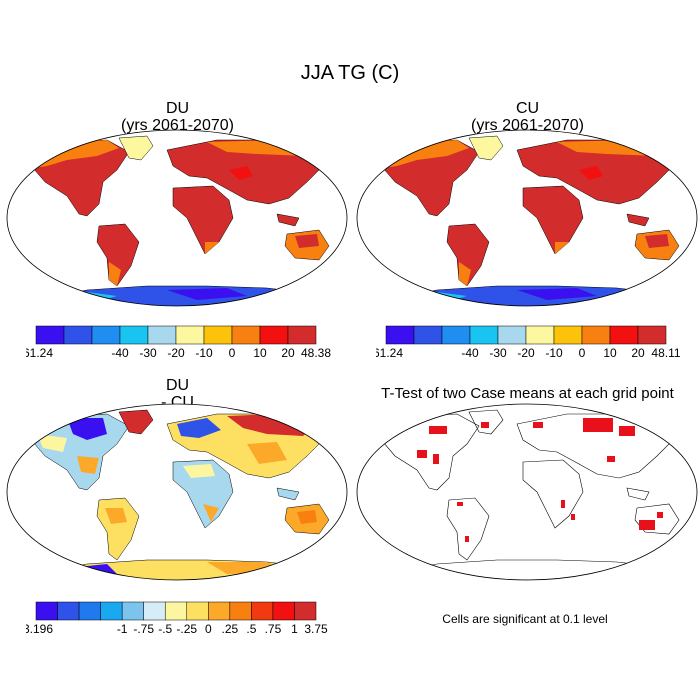 Image resolution: width=700 pixels, height=700 pixels. What do you see at coordinates (316, 353) in the screenshot?
I see `colorbar-tick-label: 48.38` at bounding box center [316, 353].